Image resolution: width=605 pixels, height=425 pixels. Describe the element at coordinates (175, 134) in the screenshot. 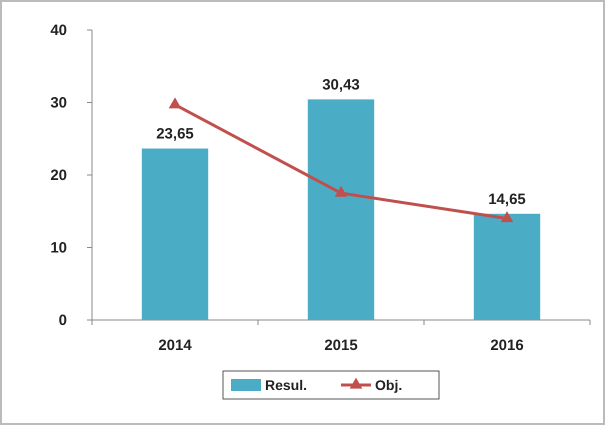

I see `data-label: 23,65` at that location.